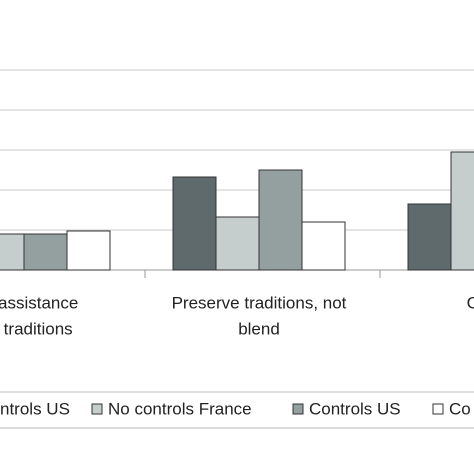 The height and width of the screenshot is (474, 474). What do you see at coordinates (355, 408) in the screenshot?
I see `legend-label: Controls US` at bounding box center [355, 408].